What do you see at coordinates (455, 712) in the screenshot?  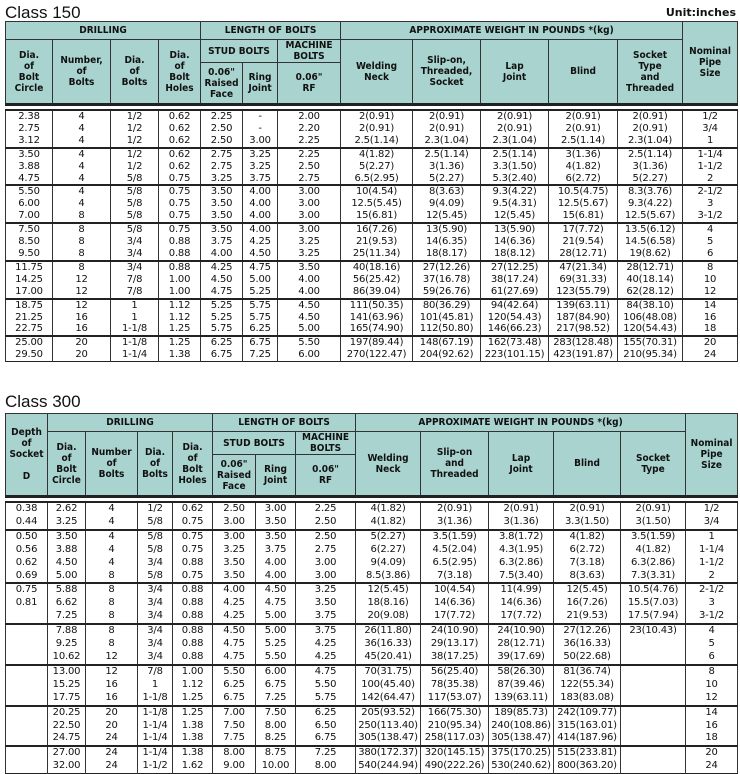 I see `table-cell: 166(75.30)` at bounding box center [455, 712].